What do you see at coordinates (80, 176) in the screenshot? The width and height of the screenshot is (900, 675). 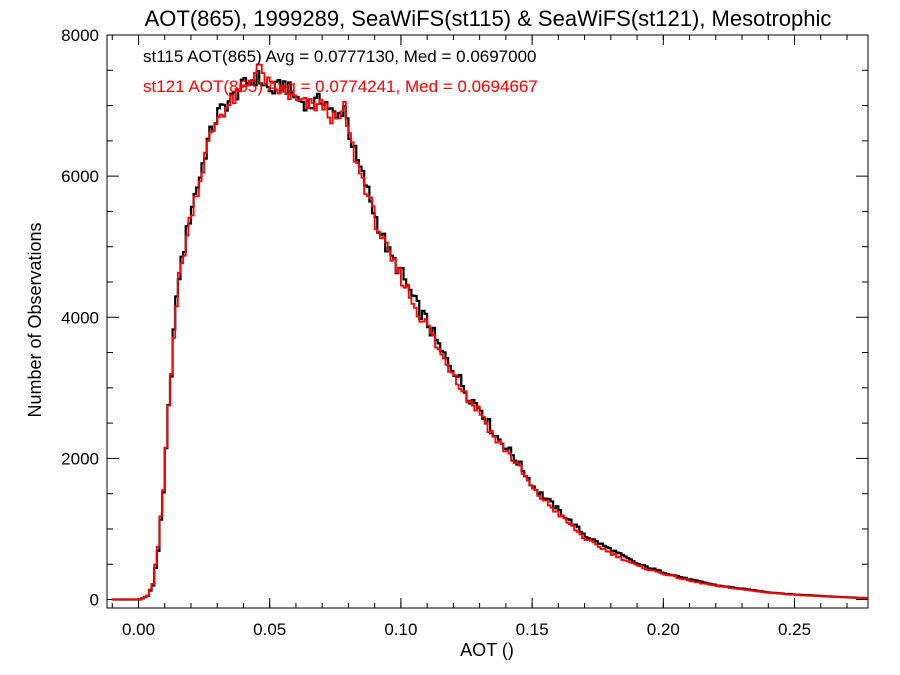 I see `y-tick-label: 6000` at bounding box center [80, 176].